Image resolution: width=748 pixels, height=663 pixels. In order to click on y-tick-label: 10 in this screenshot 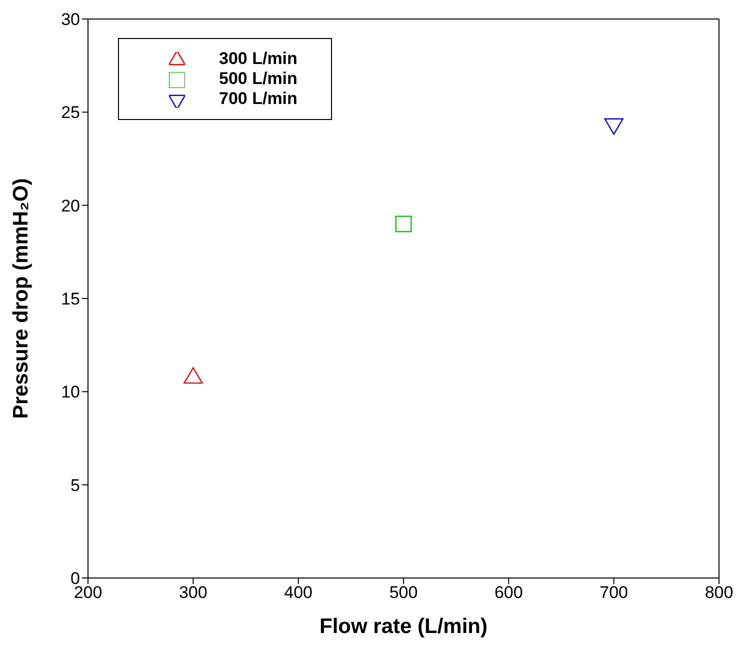, I will do `click(70, 392)`.